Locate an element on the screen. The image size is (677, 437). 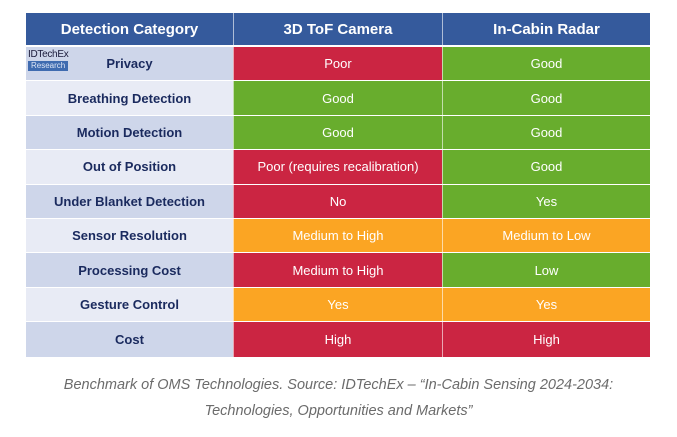
tof-camera-cell: Yes is located at coordinates (337, 304).